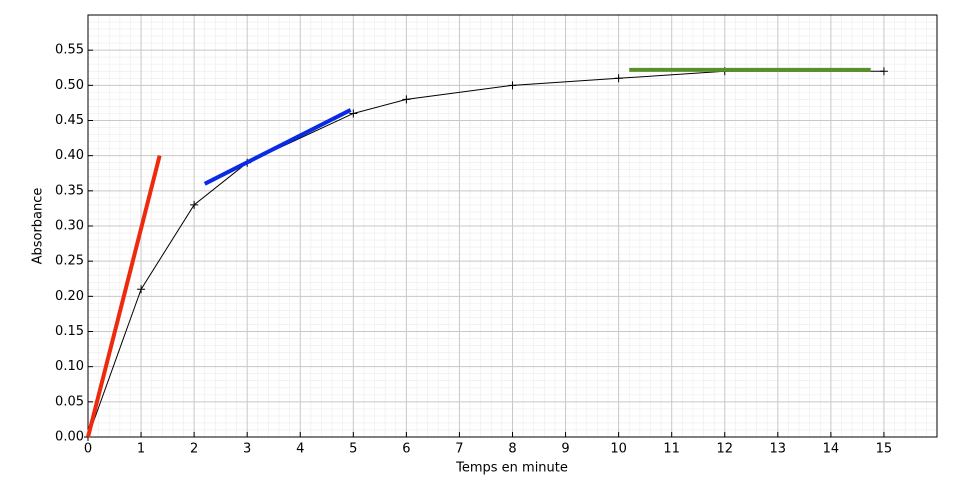 This screenshot has height=494, width=967. Describe the element at coordinates (565, 449) in the screenshot. I see `x-tick-label: 9` at that location.